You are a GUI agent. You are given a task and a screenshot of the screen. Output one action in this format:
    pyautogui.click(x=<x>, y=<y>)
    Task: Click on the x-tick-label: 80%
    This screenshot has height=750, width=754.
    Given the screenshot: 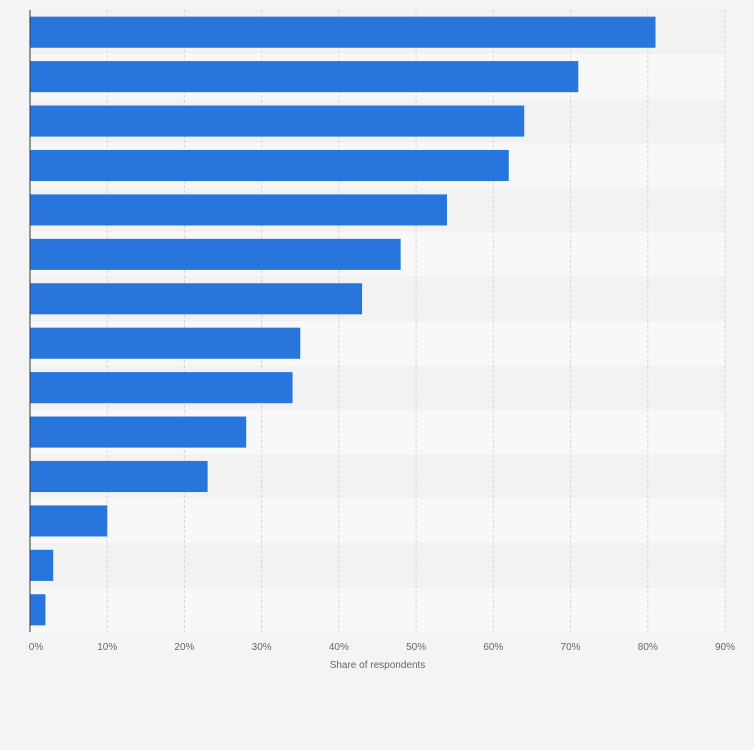 What is the action you would take?
    pyautogui.click(x=648, y=647)
    